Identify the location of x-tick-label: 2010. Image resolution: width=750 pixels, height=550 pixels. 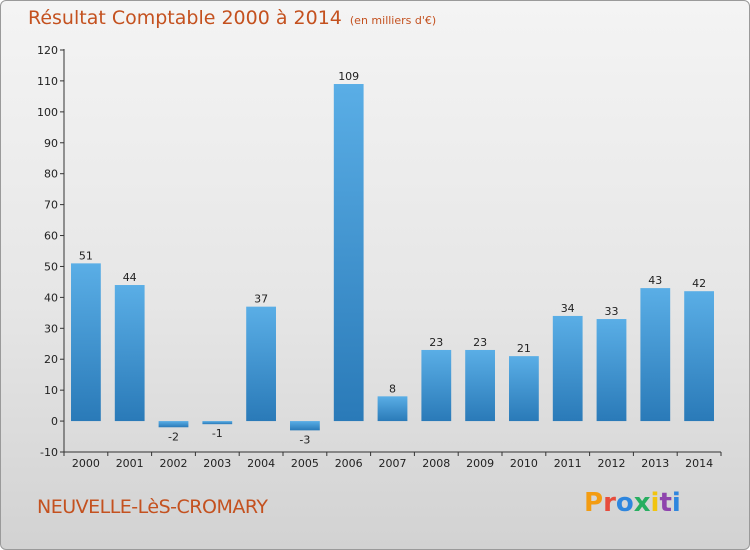
(524, 463).